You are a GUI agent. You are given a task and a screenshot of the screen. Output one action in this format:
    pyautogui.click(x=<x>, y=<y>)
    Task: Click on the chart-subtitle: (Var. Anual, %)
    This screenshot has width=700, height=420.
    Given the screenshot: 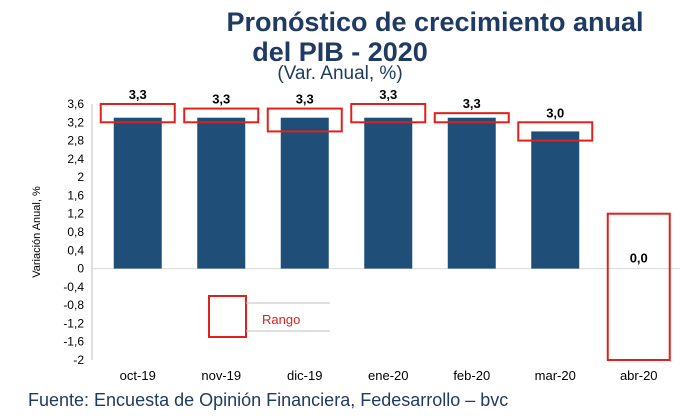 What is the action you would take?
    pyautogui.click(x=340, y=73)
    